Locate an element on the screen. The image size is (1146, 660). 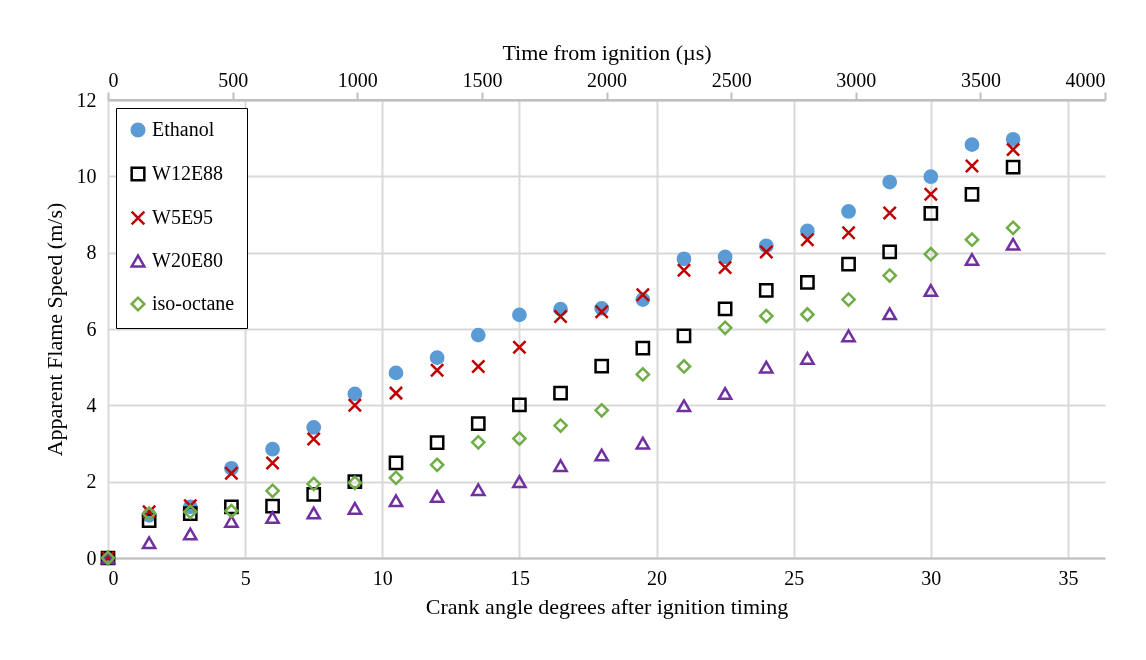
y-tick-label: 10 is located at coordinates (86, 175).